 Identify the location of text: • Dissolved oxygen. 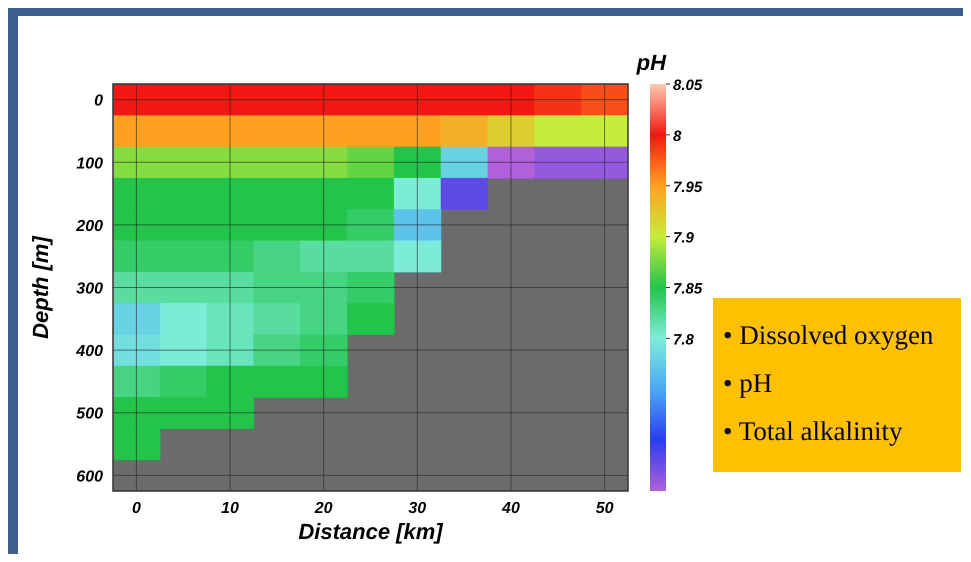
(828, 335).